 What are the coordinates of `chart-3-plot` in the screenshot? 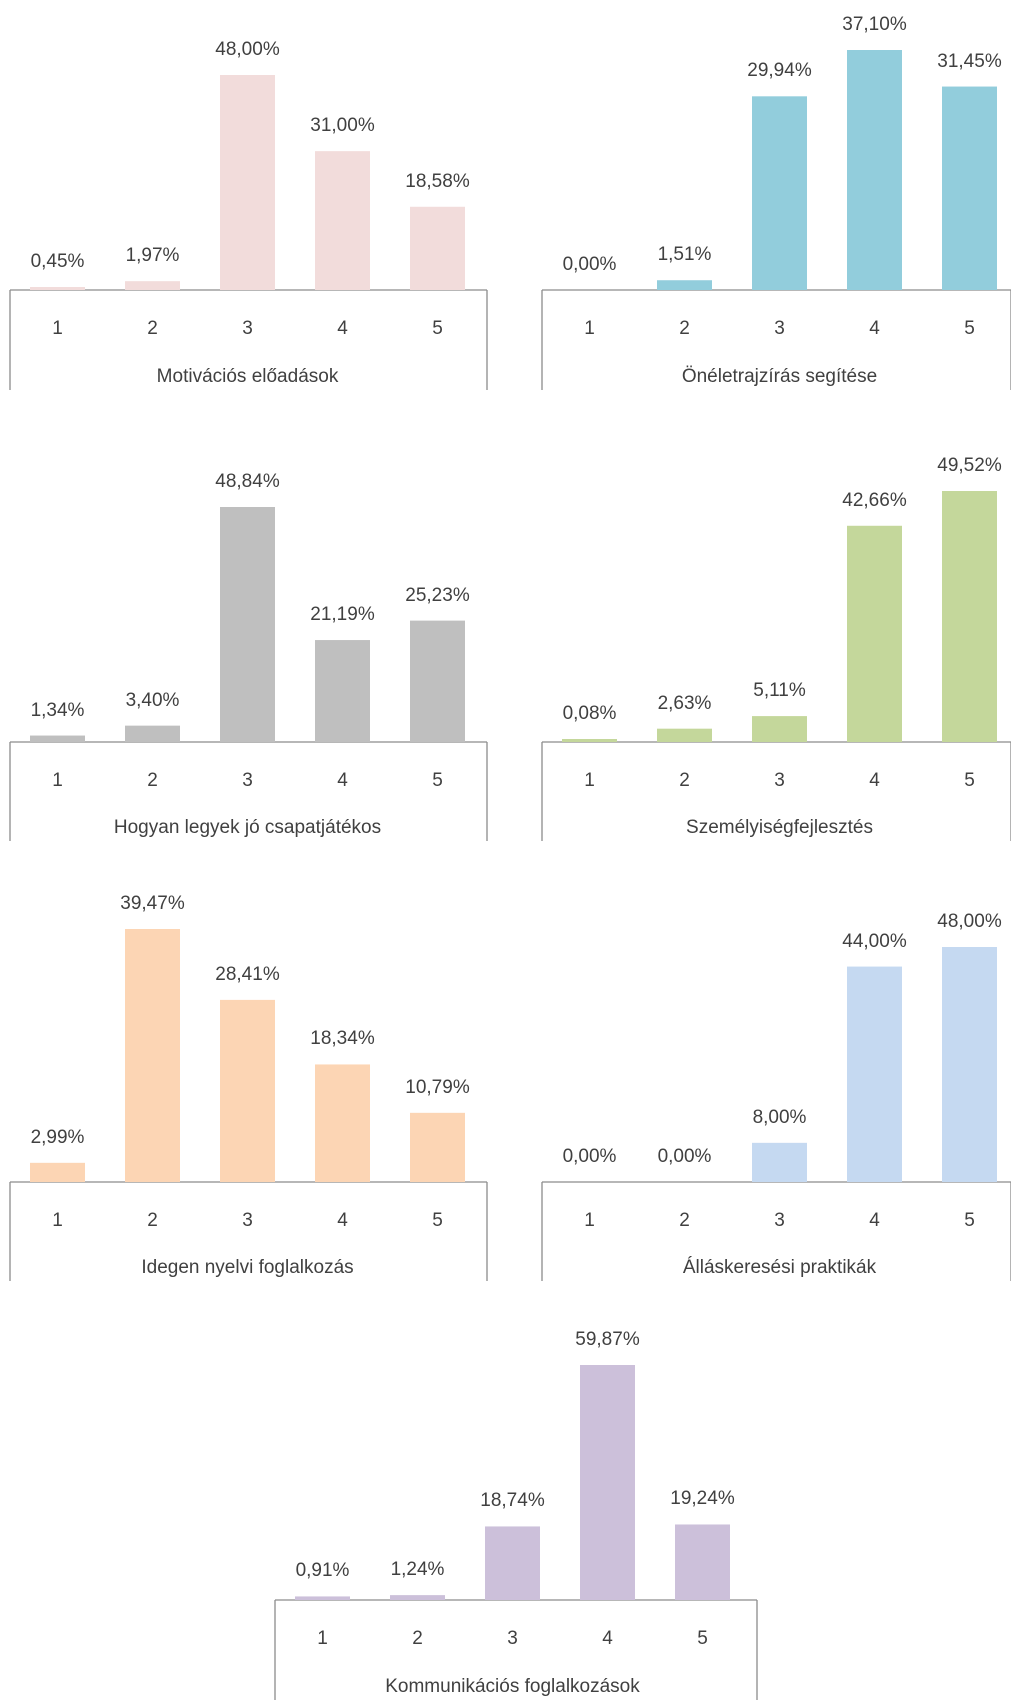 It's located at (248, 674).